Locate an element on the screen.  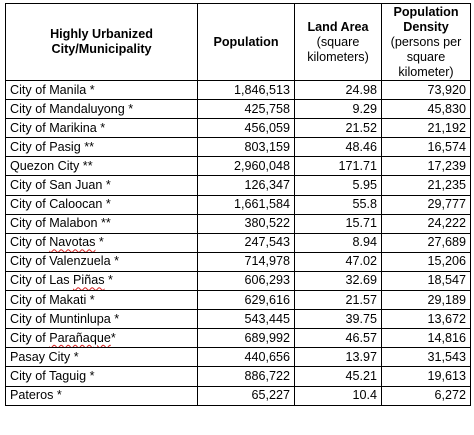
cell-land-area: 48.46 is located at coordinates (338, 147).